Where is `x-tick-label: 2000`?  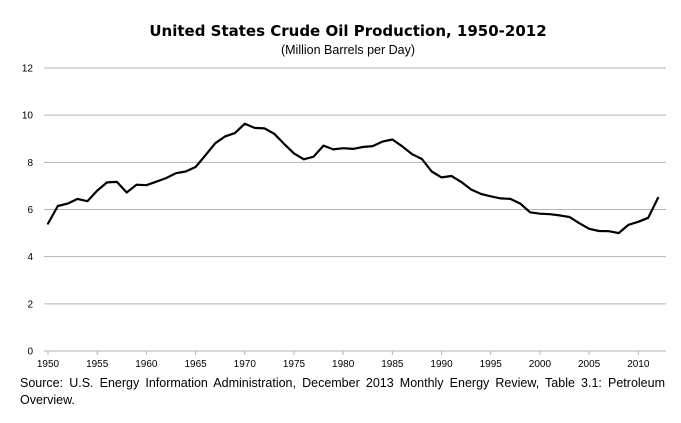 x-tick-label: 2000 is located at coordinates (540, 364).